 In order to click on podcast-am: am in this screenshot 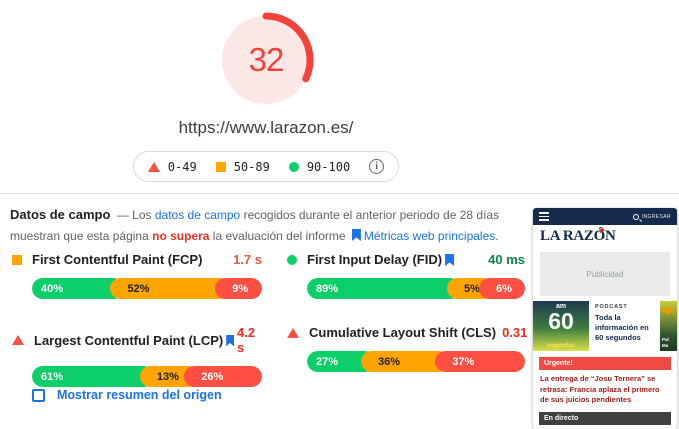, I will do `click(561, 306)`.